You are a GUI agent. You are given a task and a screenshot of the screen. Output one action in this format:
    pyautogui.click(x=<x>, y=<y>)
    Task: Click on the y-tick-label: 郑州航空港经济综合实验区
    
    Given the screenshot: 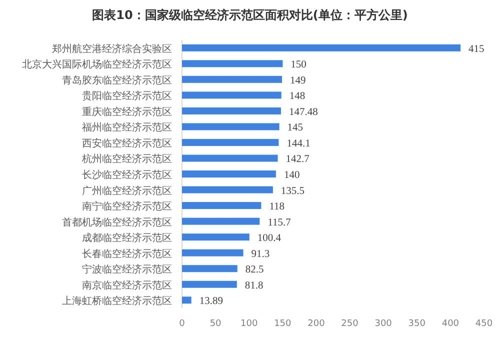 What is the action you would take?
    pyautogui.click(x=112, y=48)
    